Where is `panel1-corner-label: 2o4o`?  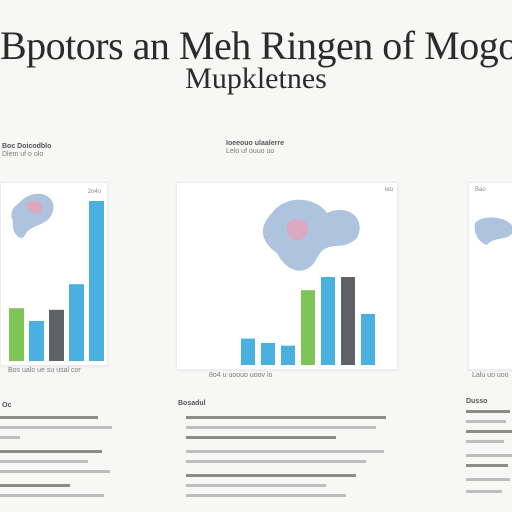 panel1-corner-label: 2o4o is located at coordinates (94, 192).